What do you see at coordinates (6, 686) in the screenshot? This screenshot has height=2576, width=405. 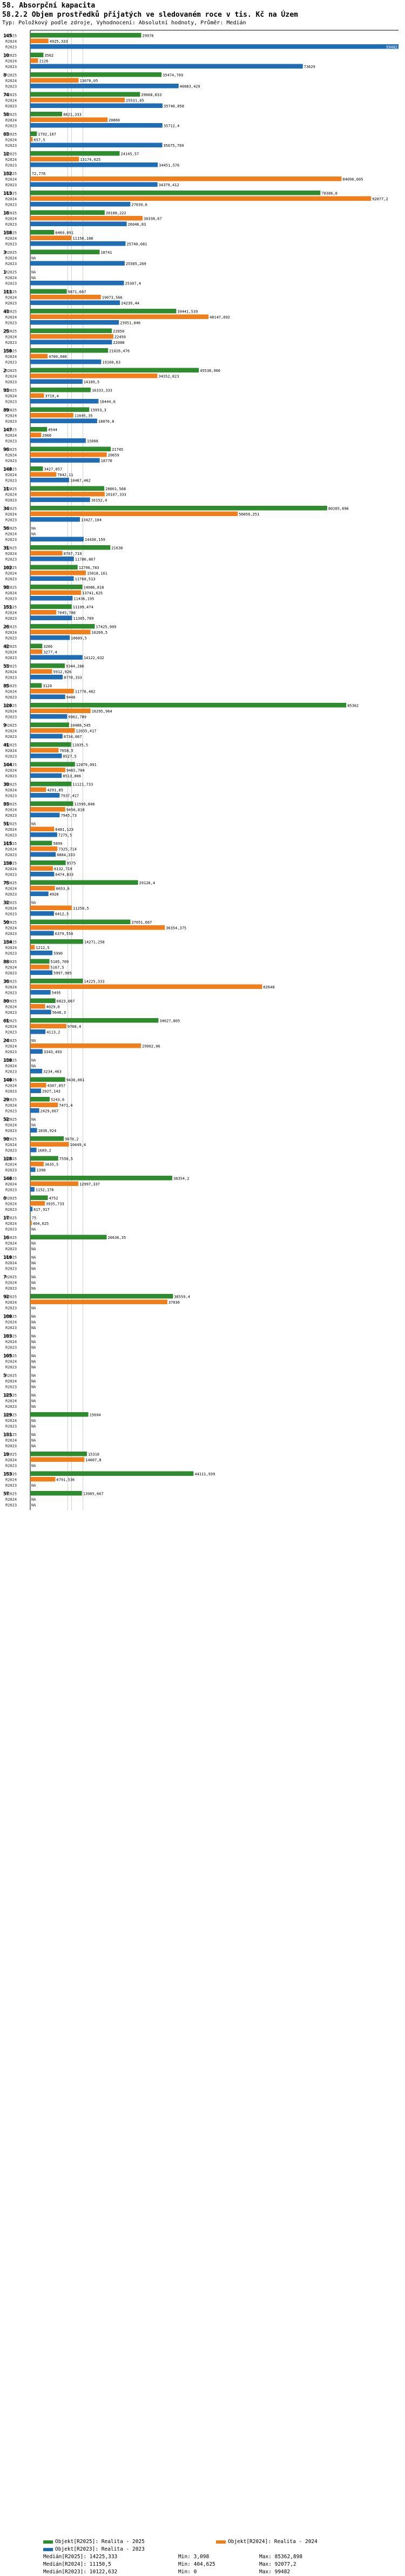 I see `group-code-label: 85` at bounding box center [6, 686].